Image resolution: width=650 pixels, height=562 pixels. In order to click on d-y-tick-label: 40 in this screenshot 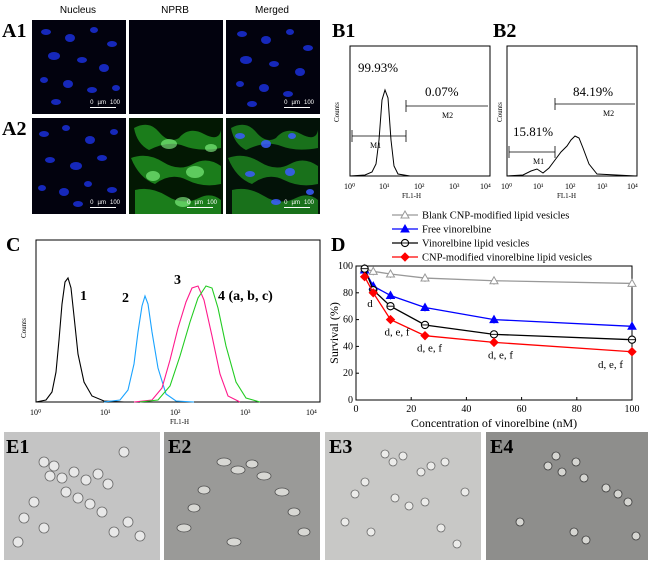, I will do `click(348, 346)`.